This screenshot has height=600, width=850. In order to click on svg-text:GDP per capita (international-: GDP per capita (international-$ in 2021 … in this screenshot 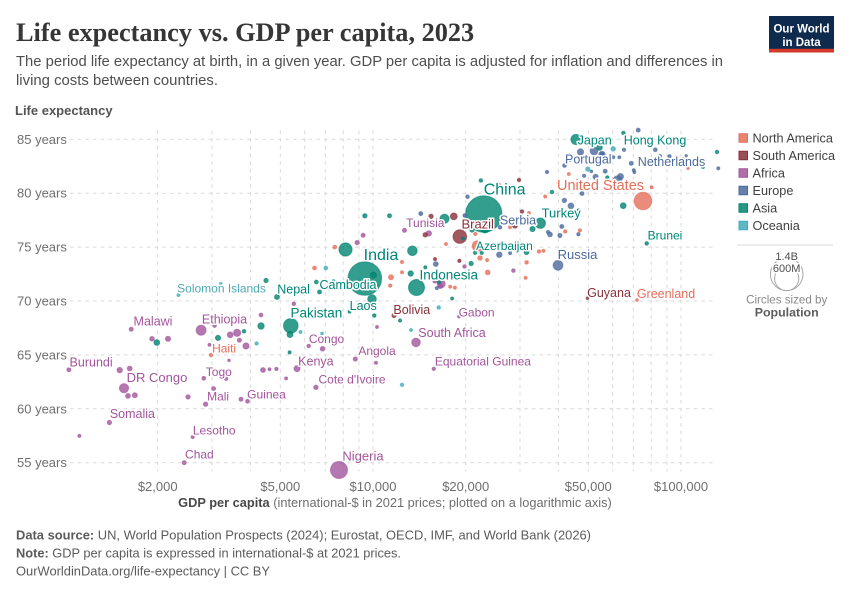, I will do `click(395, 502)`.